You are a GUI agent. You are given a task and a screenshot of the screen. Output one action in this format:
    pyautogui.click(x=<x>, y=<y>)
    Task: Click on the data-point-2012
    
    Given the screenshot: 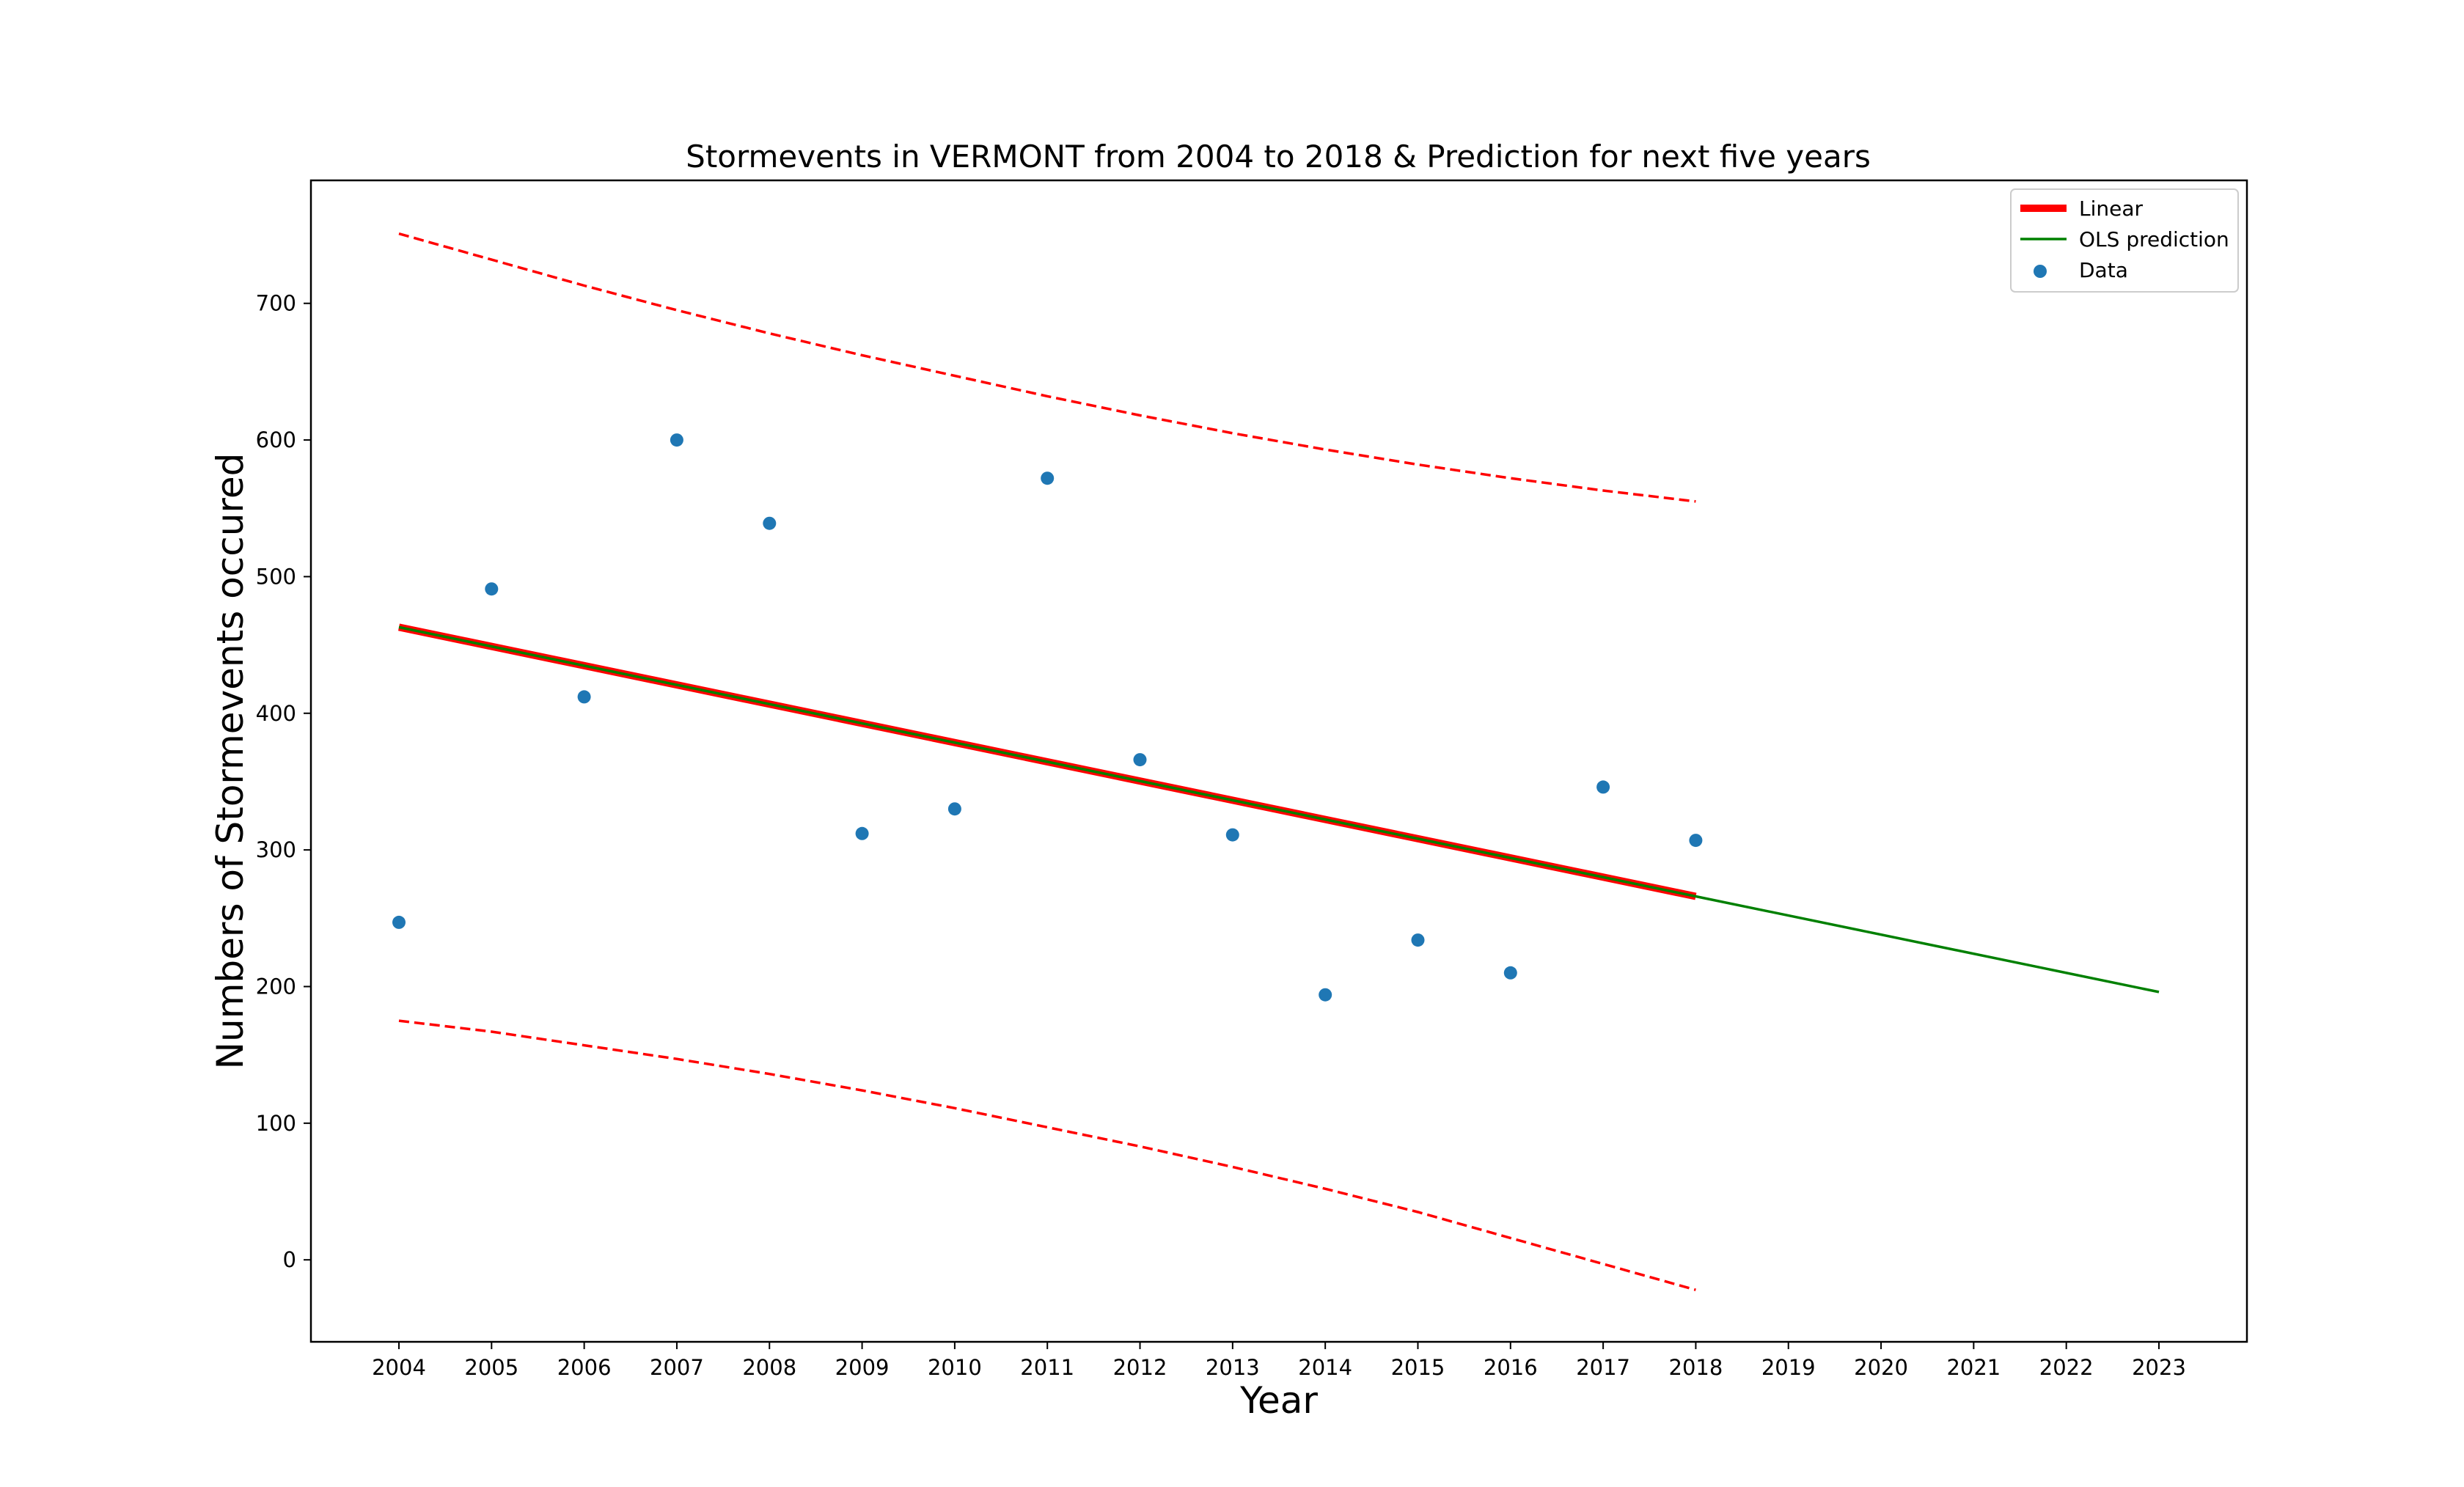 What is the action you would take?
    pyautogui.click(x=1140, y=760)
    